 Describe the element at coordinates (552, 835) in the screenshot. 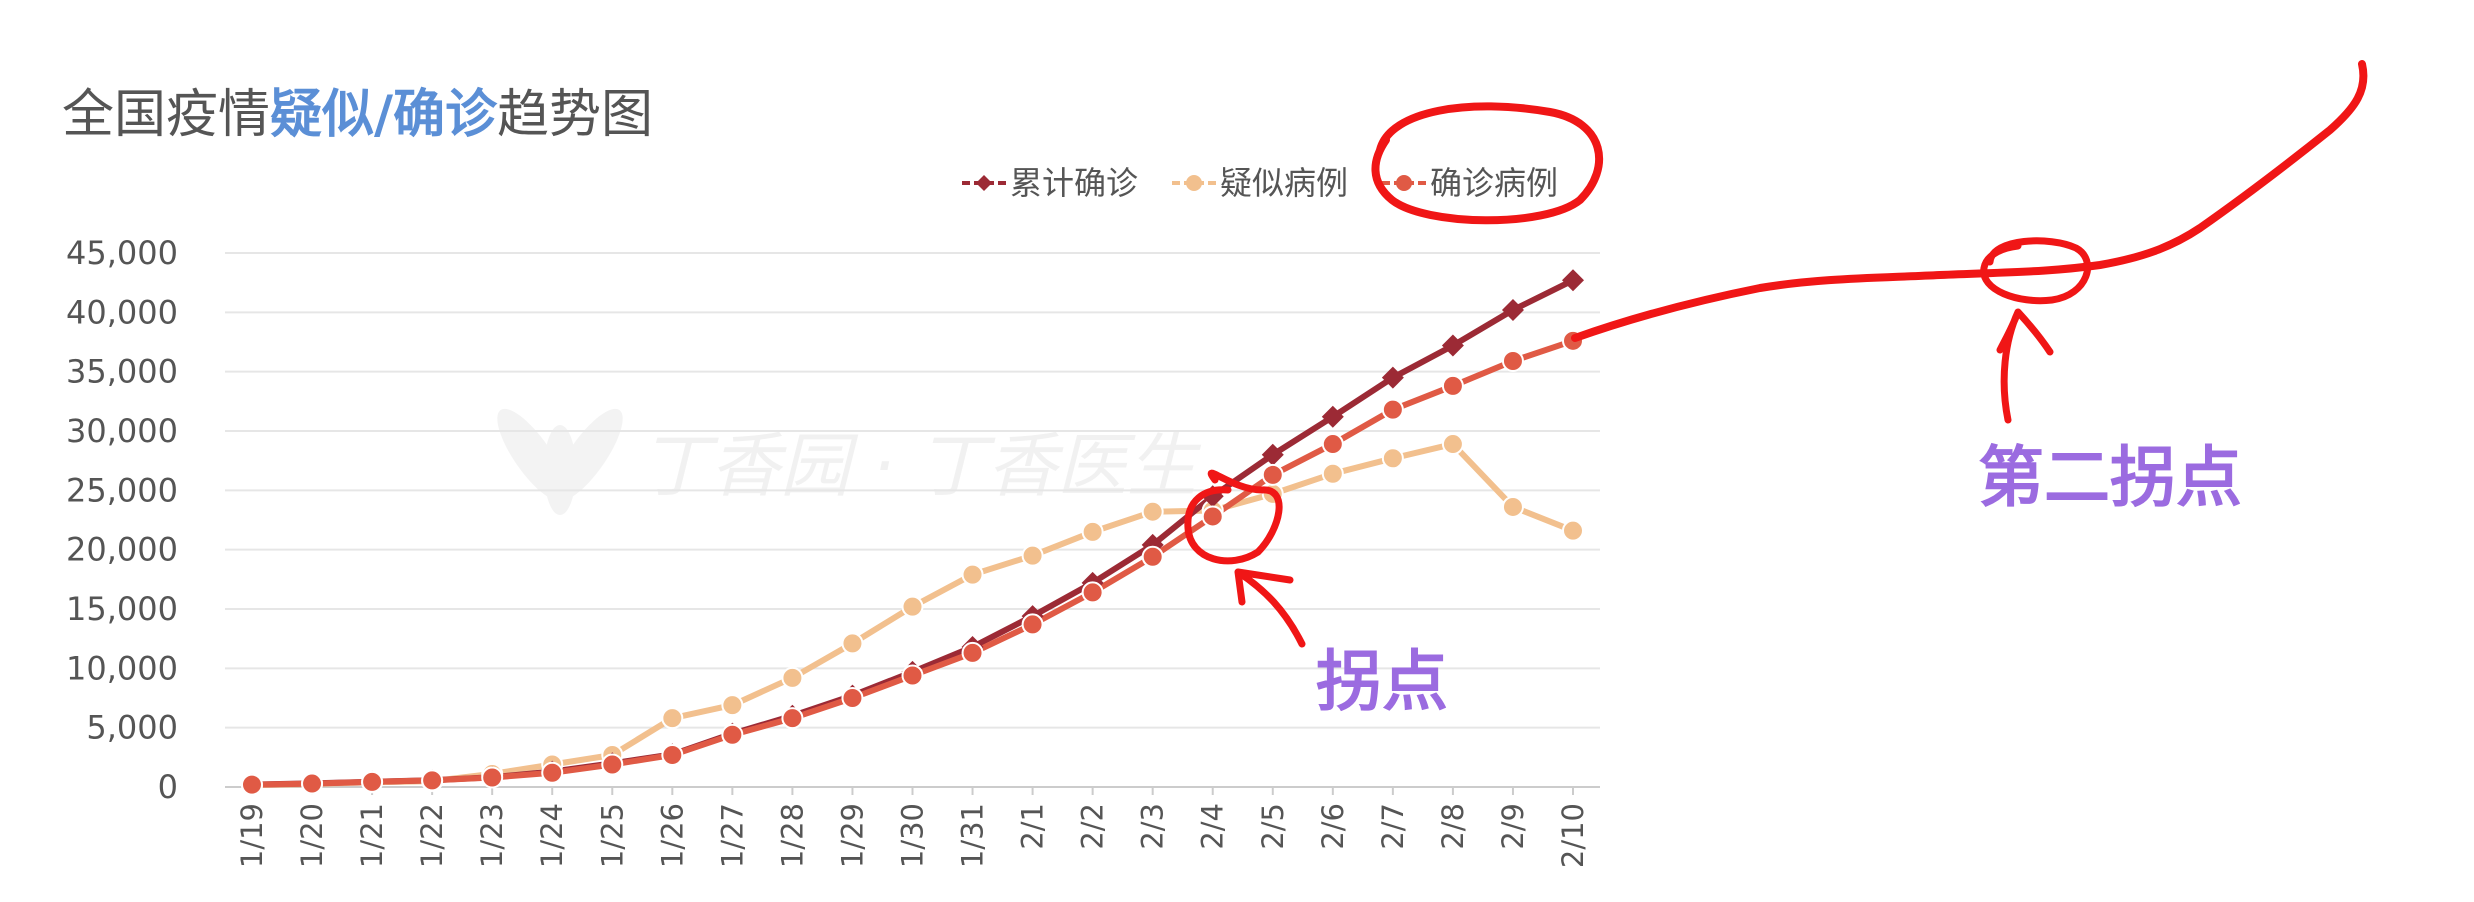

I see `x-tick-label: 1/24` at that location.